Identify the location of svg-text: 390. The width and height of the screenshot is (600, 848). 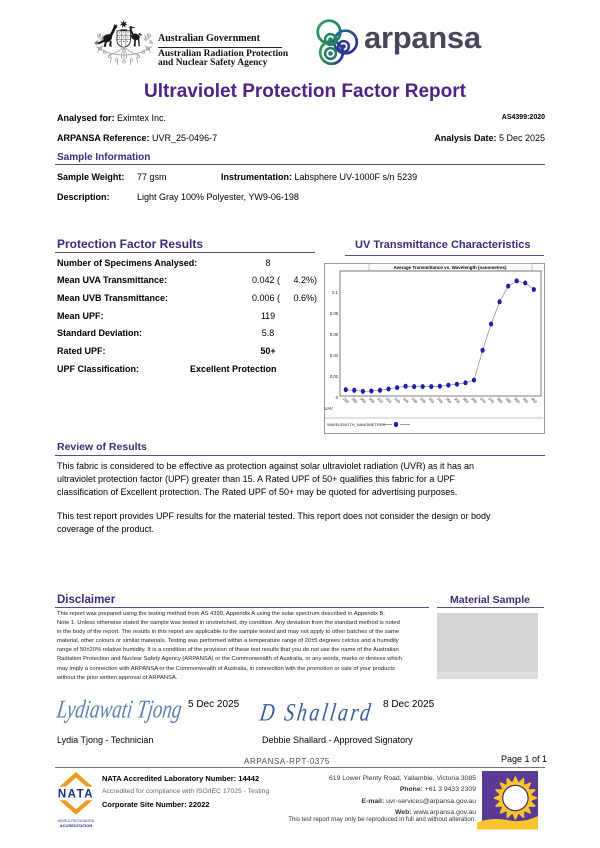
(516, 400).